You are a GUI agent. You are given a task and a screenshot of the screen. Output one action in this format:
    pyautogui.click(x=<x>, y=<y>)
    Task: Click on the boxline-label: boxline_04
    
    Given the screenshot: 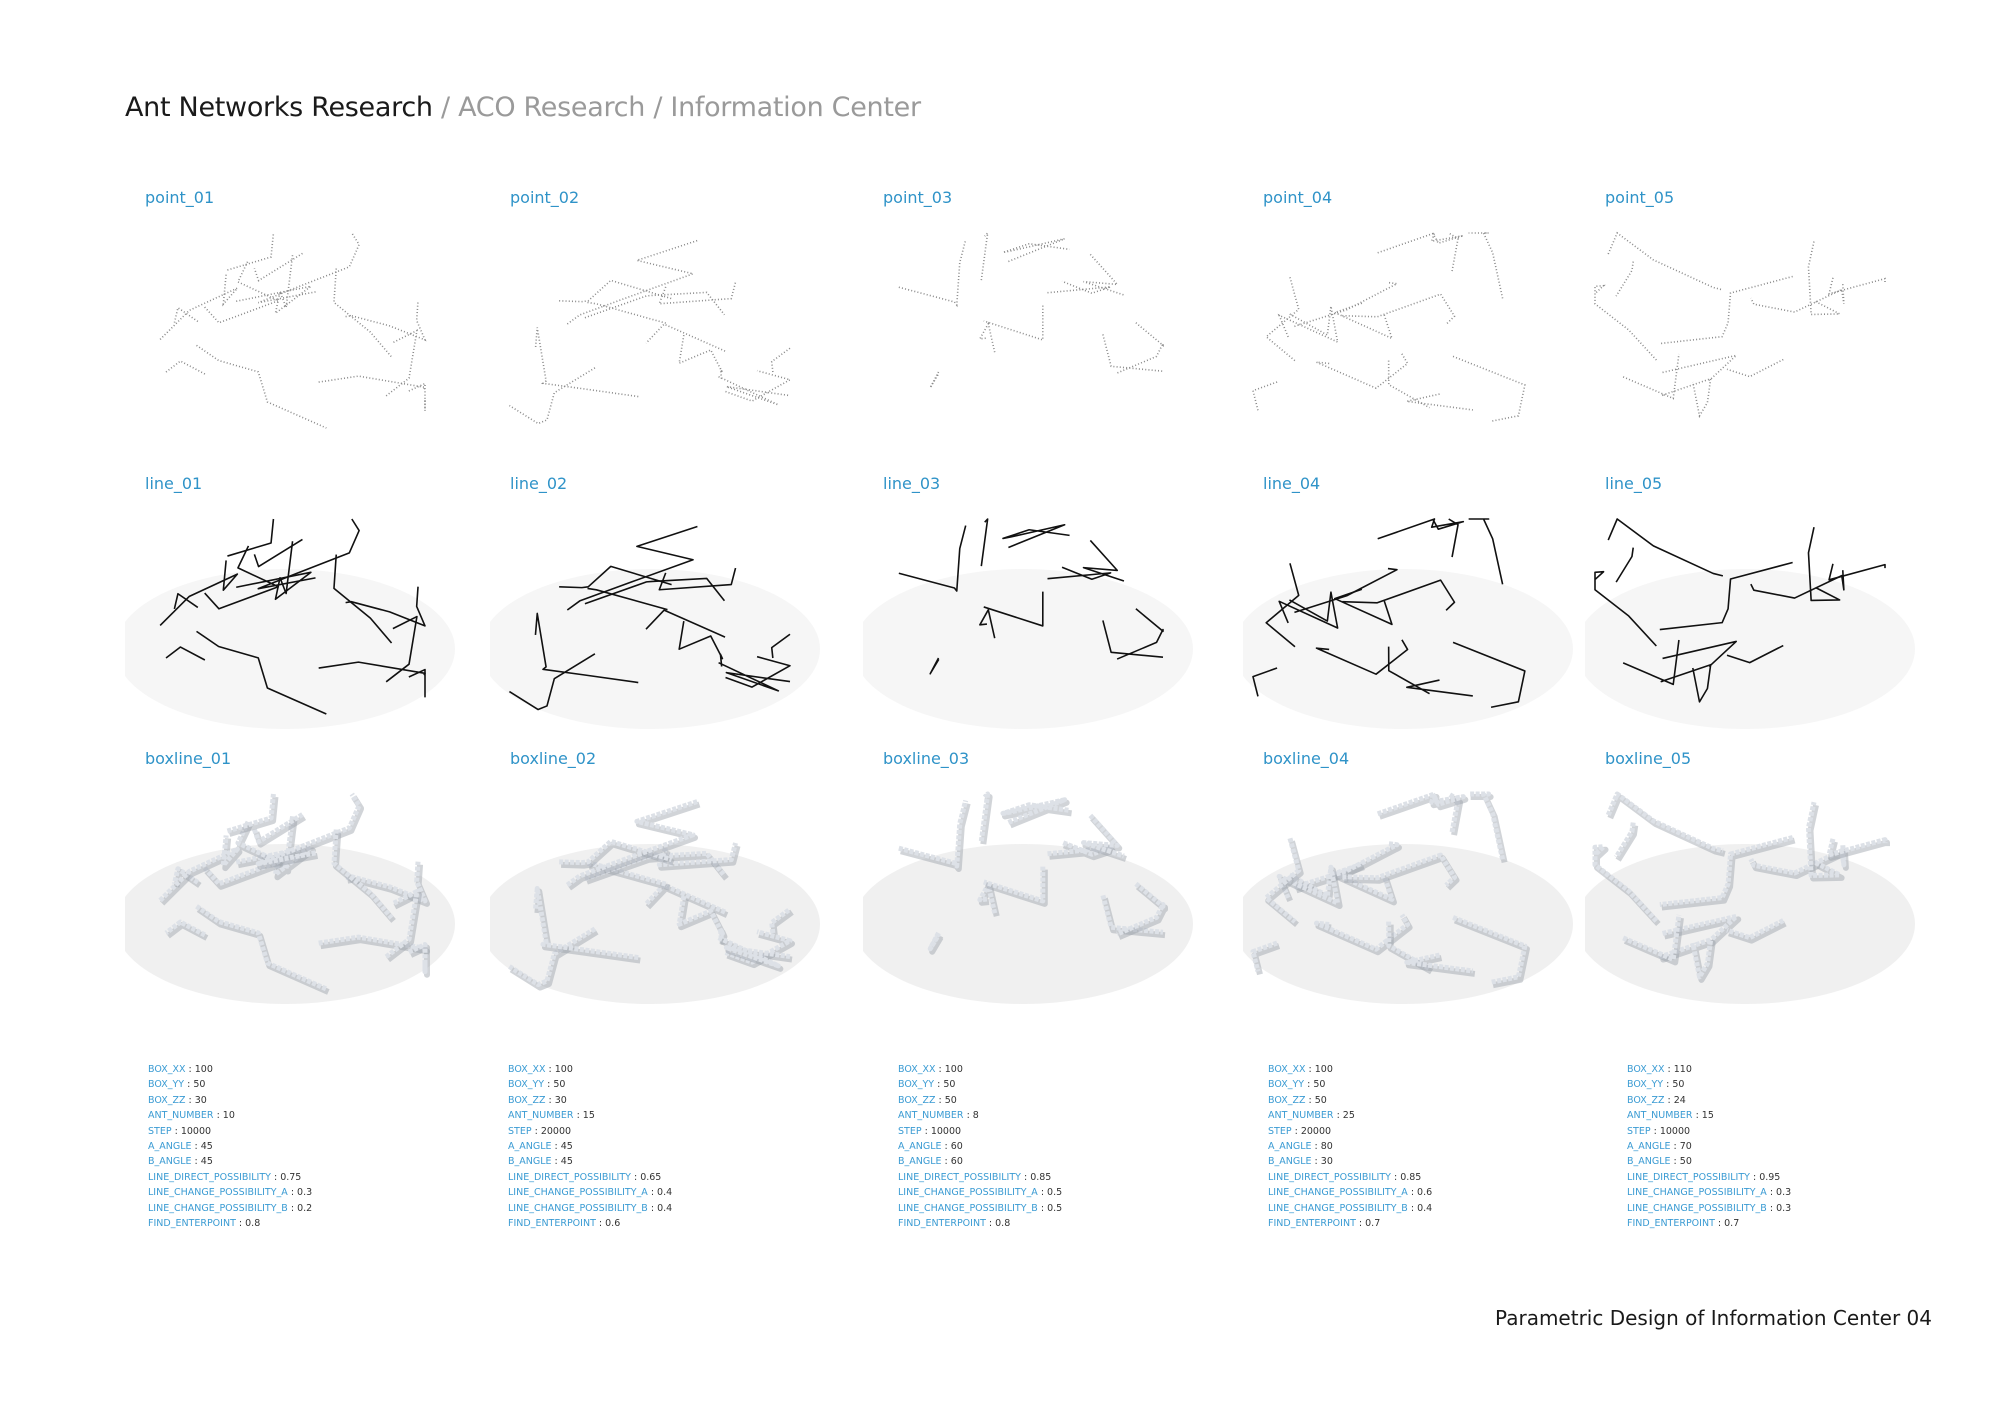 What is the action you would take?
    pyautogui.click(x=1306, y=758)
    